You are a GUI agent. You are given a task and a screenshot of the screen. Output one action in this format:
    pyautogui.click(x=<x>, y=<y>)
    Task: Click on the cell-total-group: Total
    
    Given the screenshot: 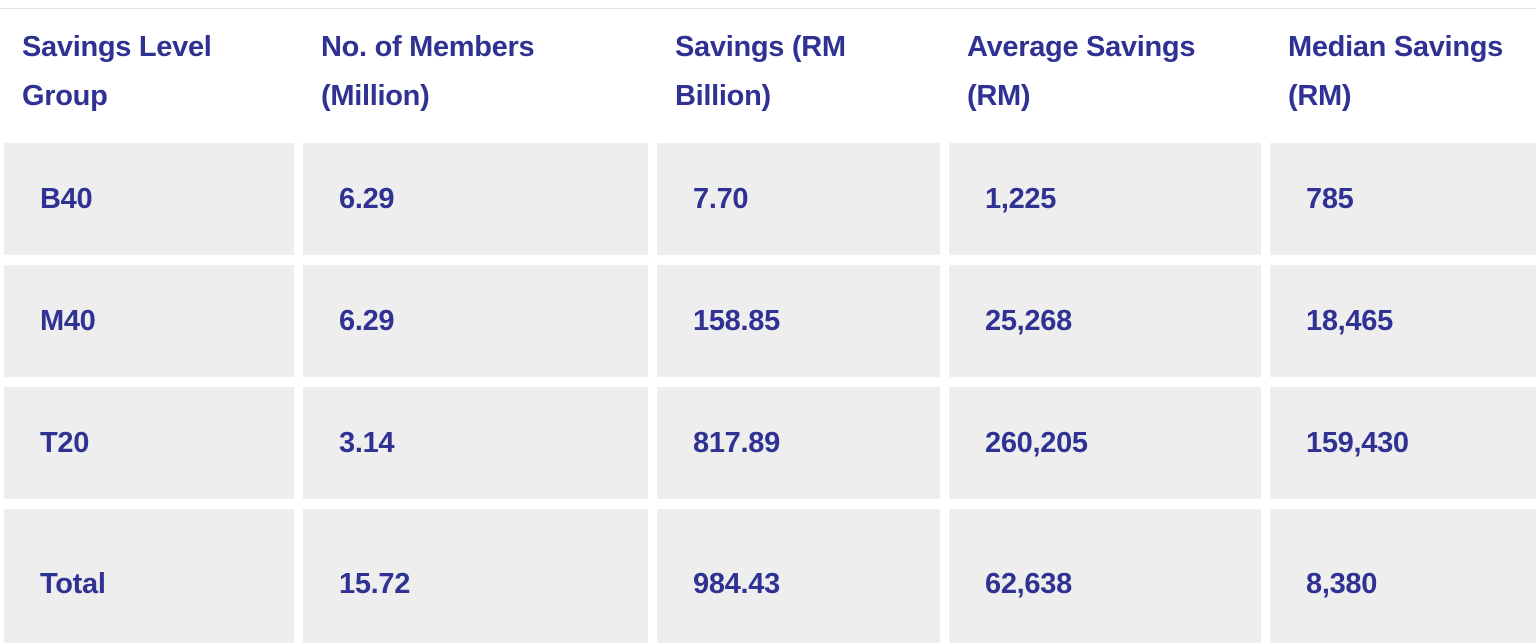 What is the action you would take?
    pyautogui.click(x=149, y=576)
    